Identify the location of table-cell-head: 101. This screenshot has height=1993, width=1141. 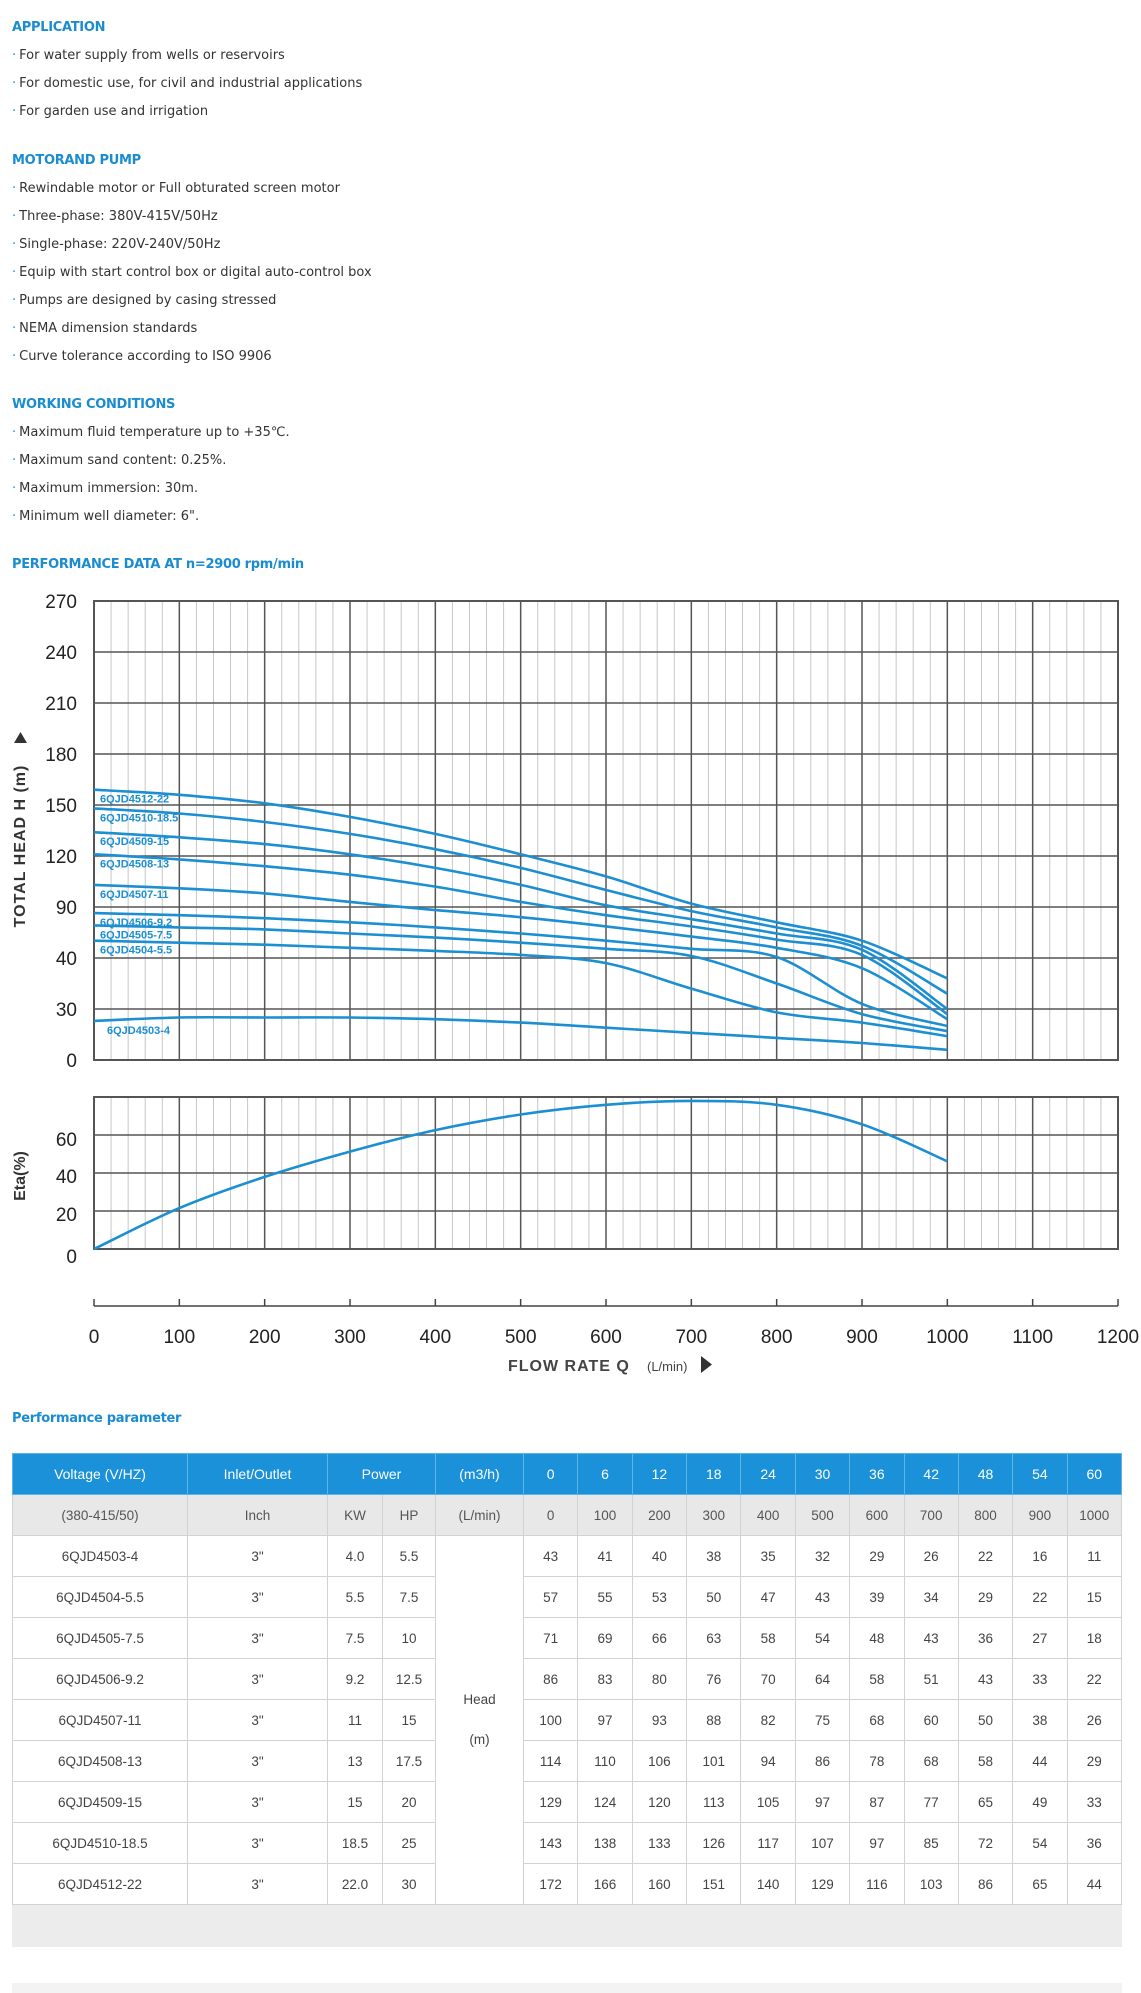
(714, 1761).